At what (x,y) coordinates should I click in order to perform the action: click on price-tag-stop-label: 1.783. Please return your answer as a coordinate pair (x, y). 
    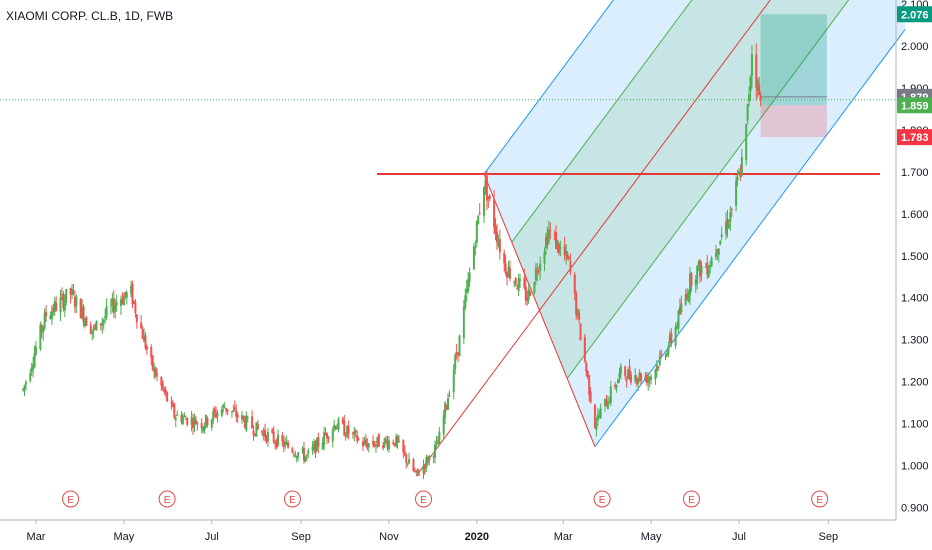
    Looking at the image, I should click on (915, 138).